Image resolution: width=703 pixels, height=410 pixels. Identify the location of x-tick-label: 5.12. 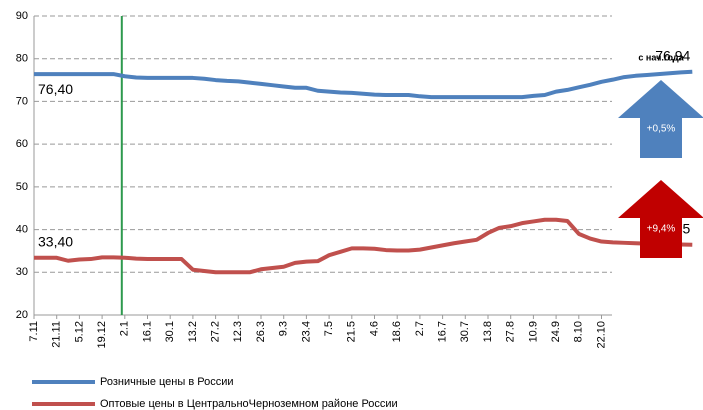
(79, 331).